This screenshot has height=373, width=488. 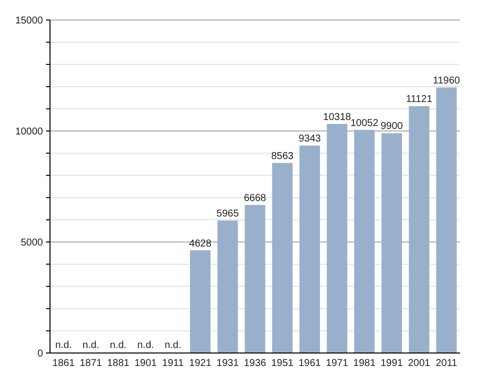 I want to click on data-label: 11121, so click(x=419, y=100).